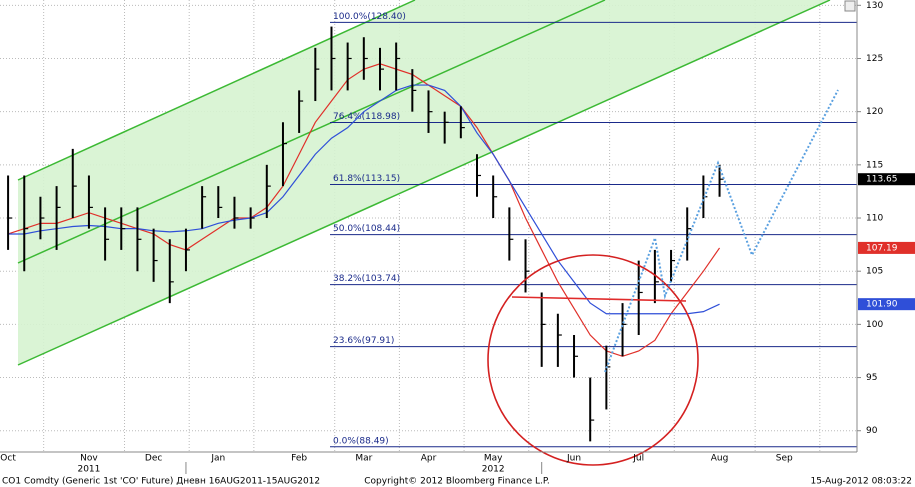 The height and width of the screenshot is (487, 915). What do you see at coordinates (8, 459) in the screenshot?
I see `x-tick-label: Oct` at bounding box center [8, 459].